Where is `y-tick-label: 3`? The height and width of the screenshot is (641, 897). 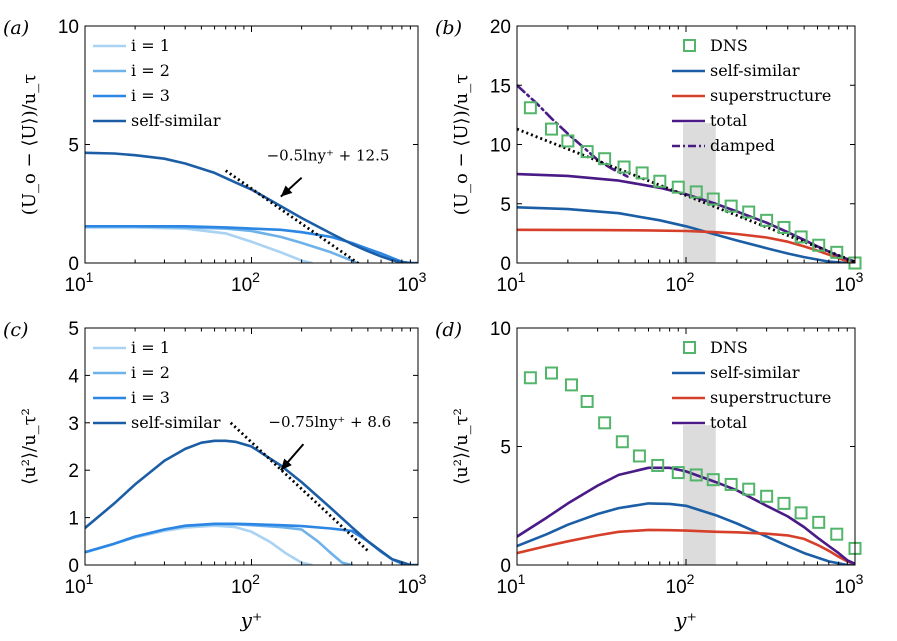
y-tick-label: 3 is located at coordinates (73, 424).